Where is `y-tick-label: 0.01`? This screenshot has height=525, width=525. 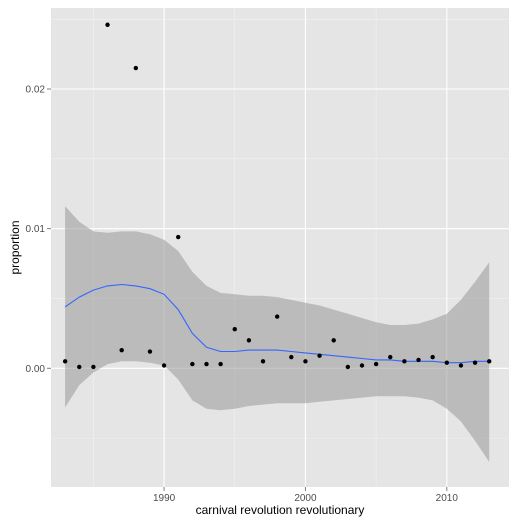 y-tick-label: 0.01 is located at coordinates (36, 229).